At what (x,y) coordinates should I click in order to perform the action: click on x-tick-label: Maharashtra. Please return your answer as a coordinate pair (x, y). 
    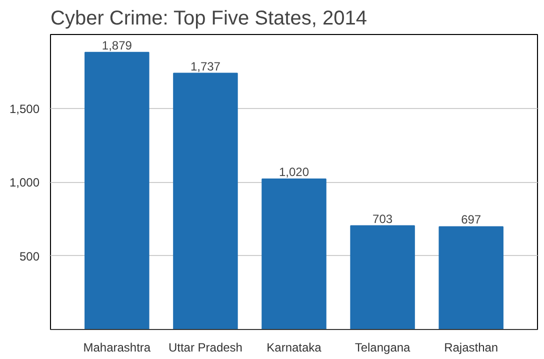
    Looking at the image, I should click on (117, 347).